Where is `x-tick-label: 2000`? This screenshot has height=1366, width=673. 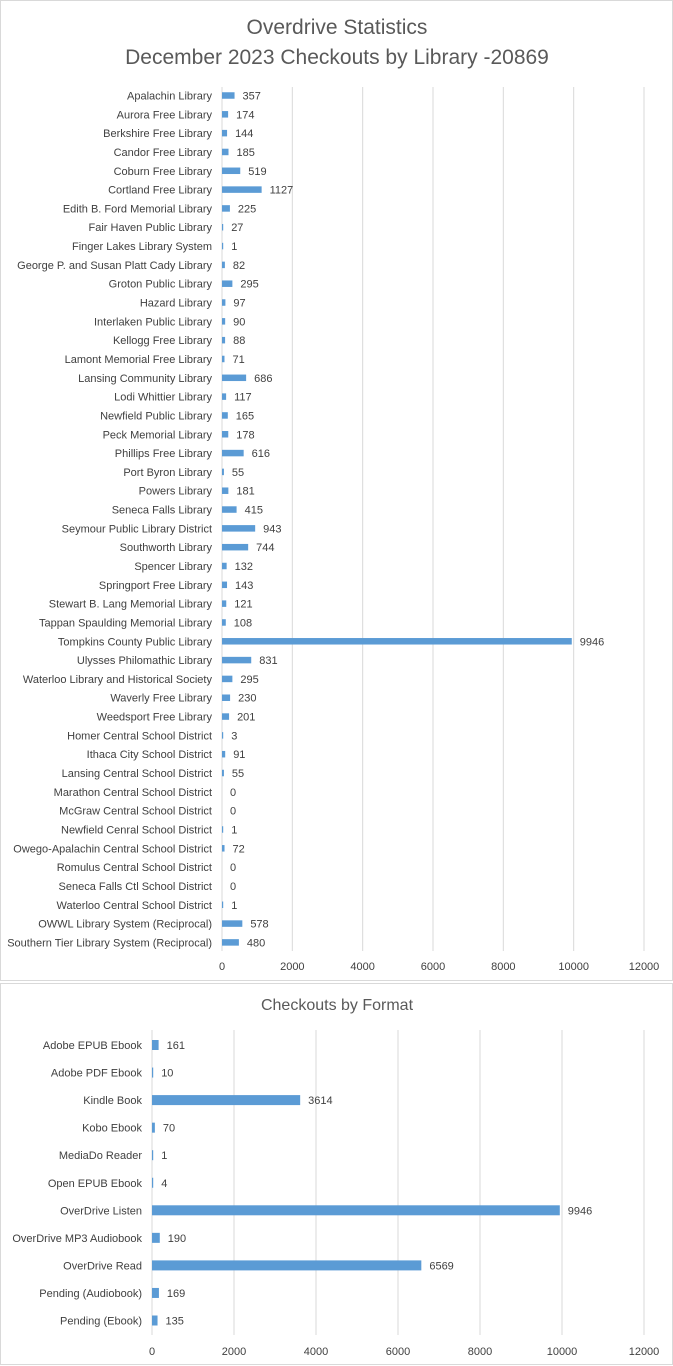
x-tick-label: 2000 is located at coordinates (234, 1352).